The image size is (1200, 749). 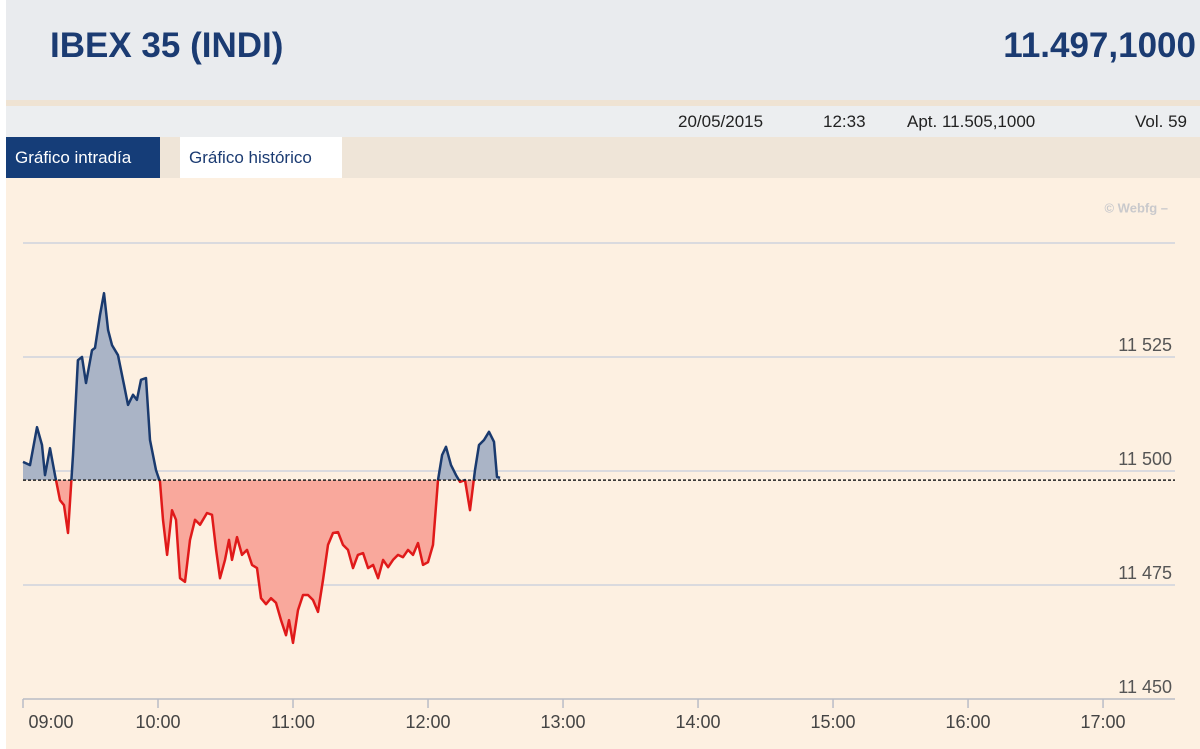 I want to click on volume: Vol. 59, so click(x=1161, y=121).